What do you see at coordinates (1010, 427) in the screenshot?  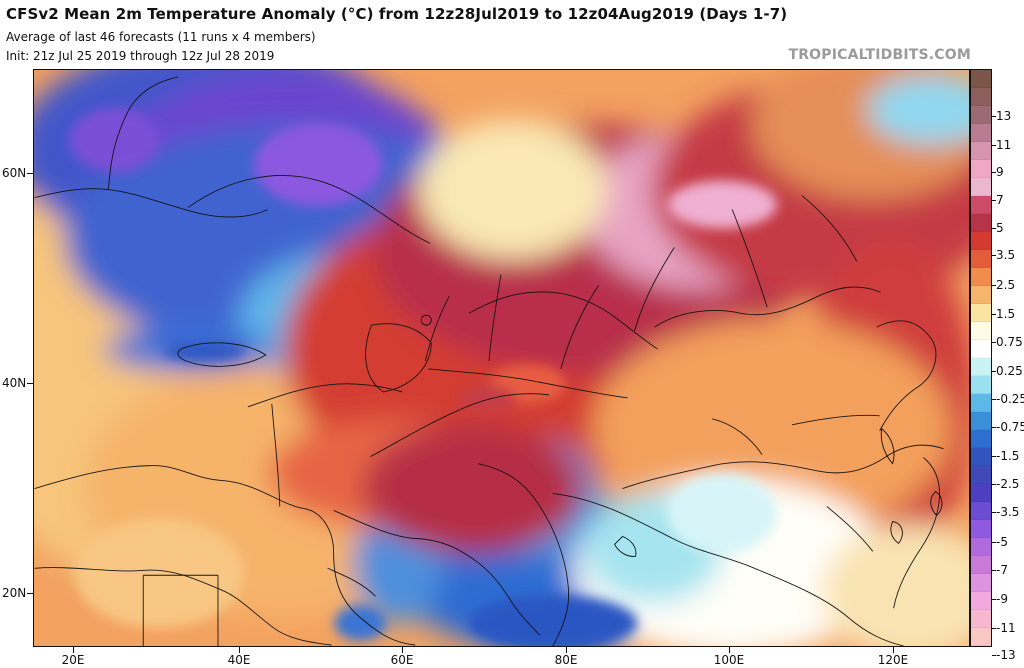 I see `colorbar-label: -0.75` at bounding box center [1010, 427].